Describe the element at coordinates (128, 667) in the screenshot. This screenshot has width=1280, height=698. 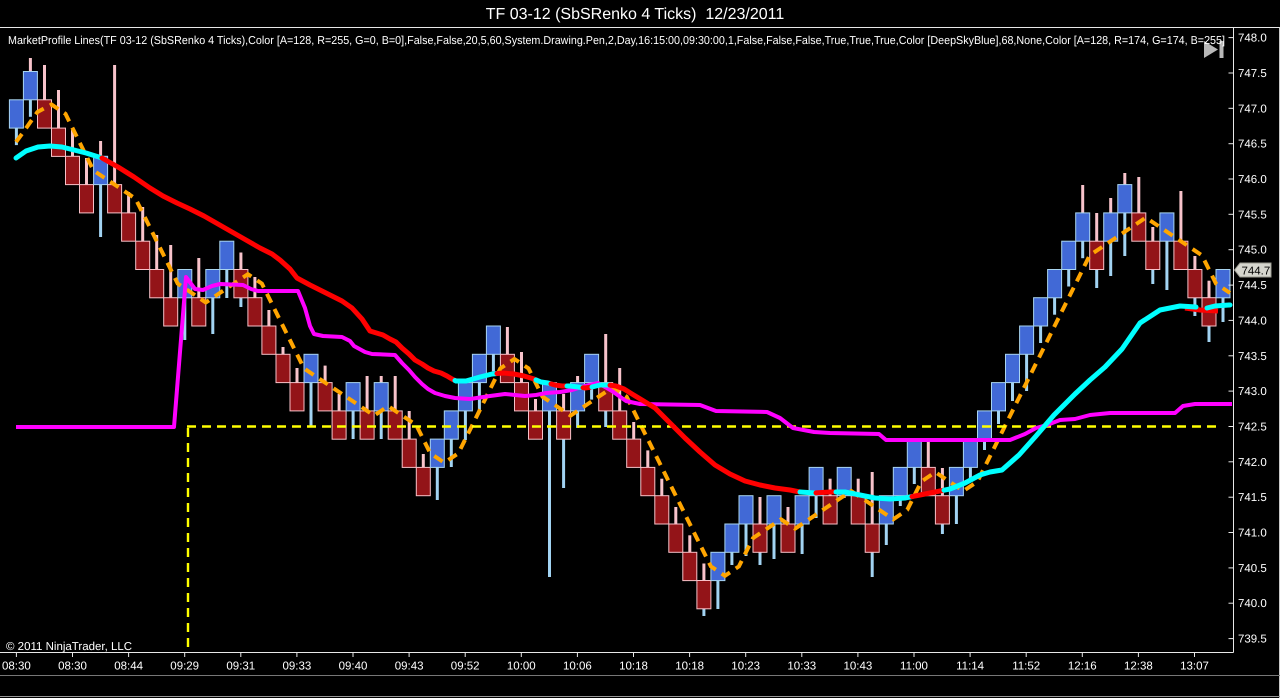
I see `svg-text: 08:44` at that location.